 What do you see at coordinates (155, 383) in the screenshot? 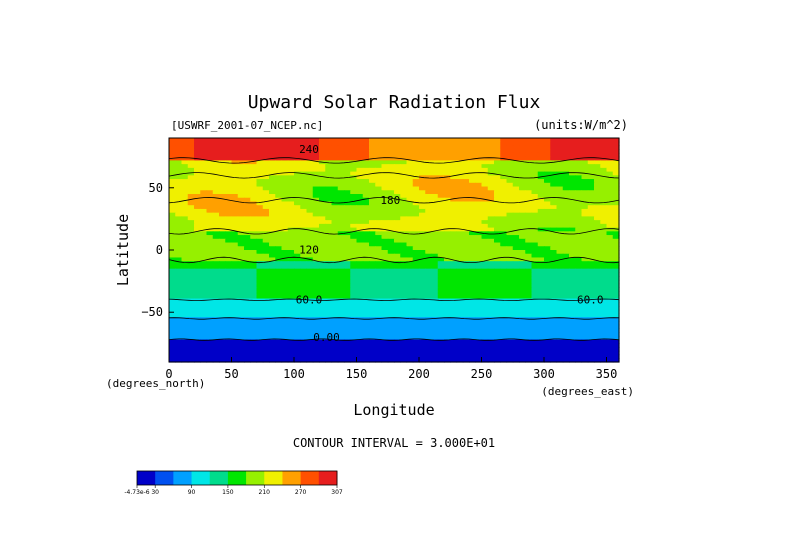
I see `y-unit-label: (degrees_north)` at bounding box center [155, 383].